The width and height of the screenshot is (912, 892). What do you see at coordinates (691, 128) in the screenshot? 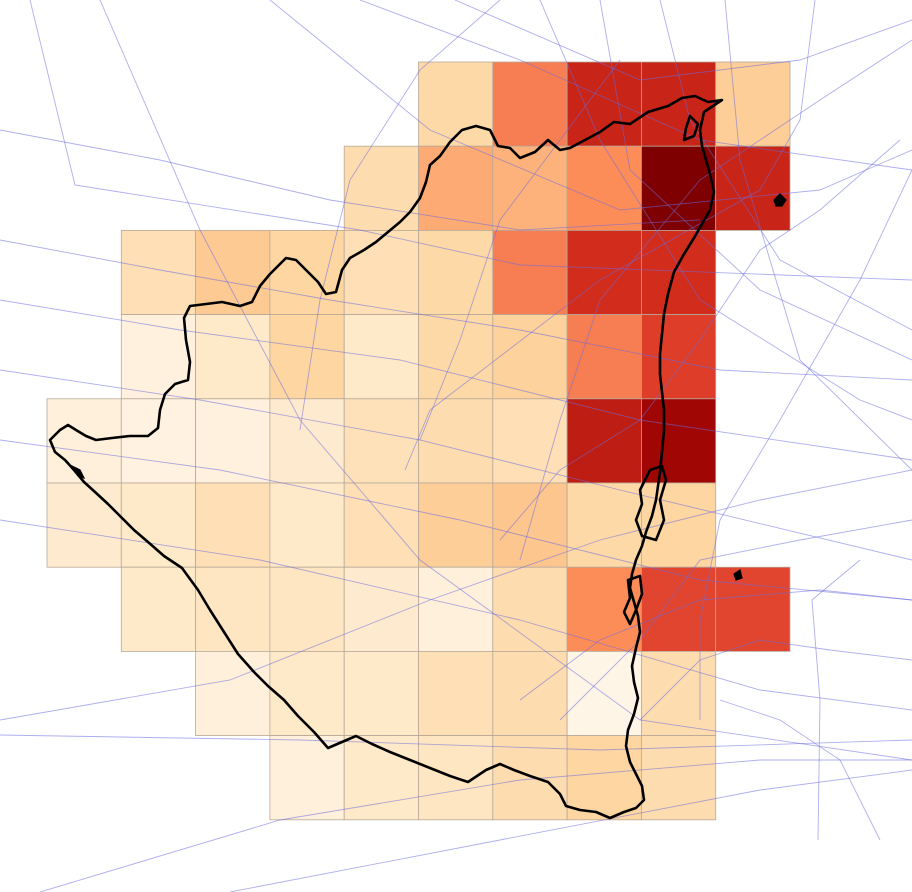
I see `bay-outline` at bounding box center [691, 128].